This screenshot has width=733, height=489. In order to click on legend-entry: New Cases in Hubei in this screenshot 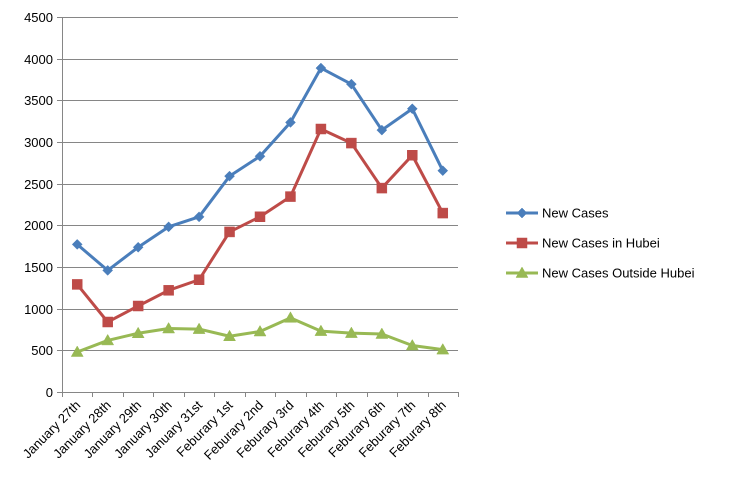, I will do `click(583, 243)`.